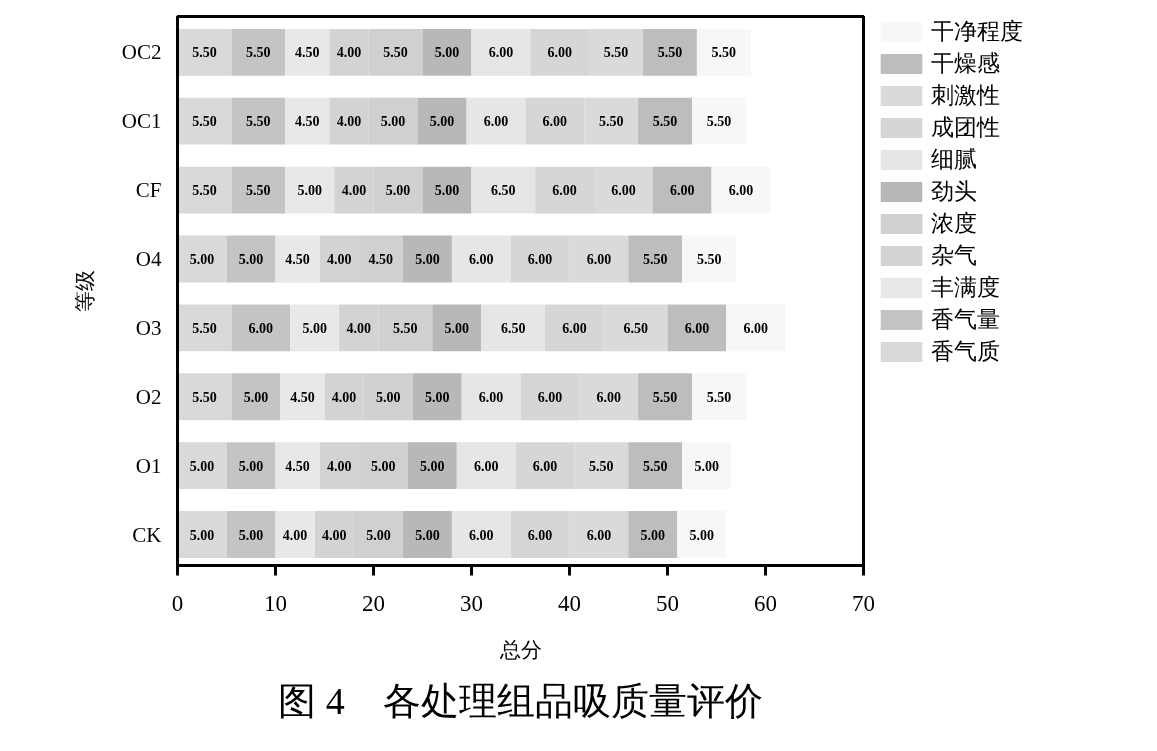  I want to click on y-tick-label: O3, so click(148, 327).